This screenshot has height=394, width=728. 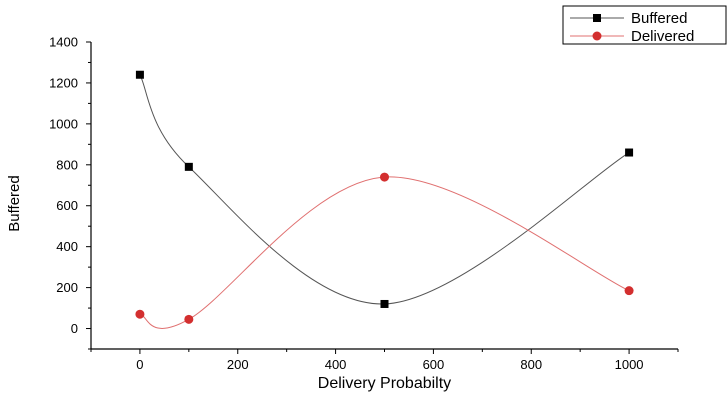 I want to click on y-tick-label: 1400, so click(x=63, y=42).